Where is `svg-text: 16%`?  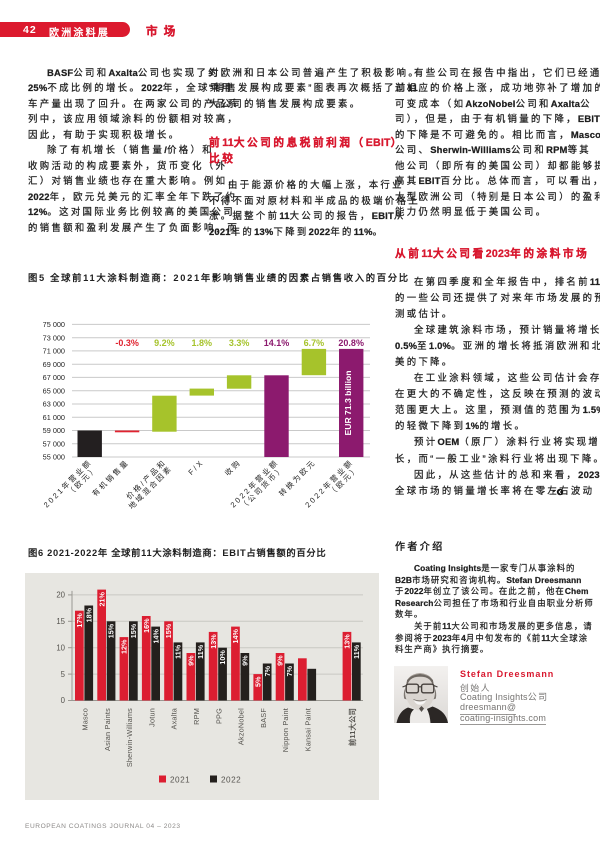
svg-text: 16% is located at coordinates (146, 625).